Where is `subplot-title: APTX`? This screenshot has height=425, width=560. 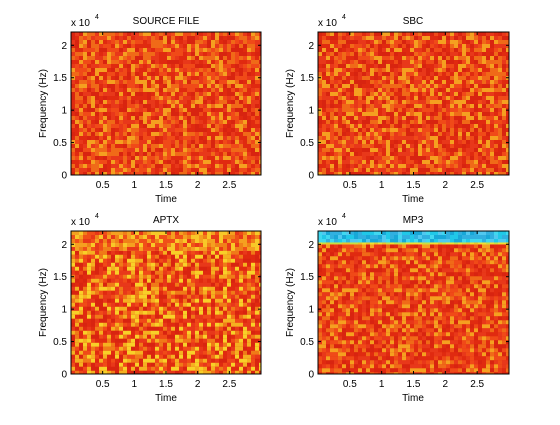
subplot-title: APTX is located at coordinates (166, 220).